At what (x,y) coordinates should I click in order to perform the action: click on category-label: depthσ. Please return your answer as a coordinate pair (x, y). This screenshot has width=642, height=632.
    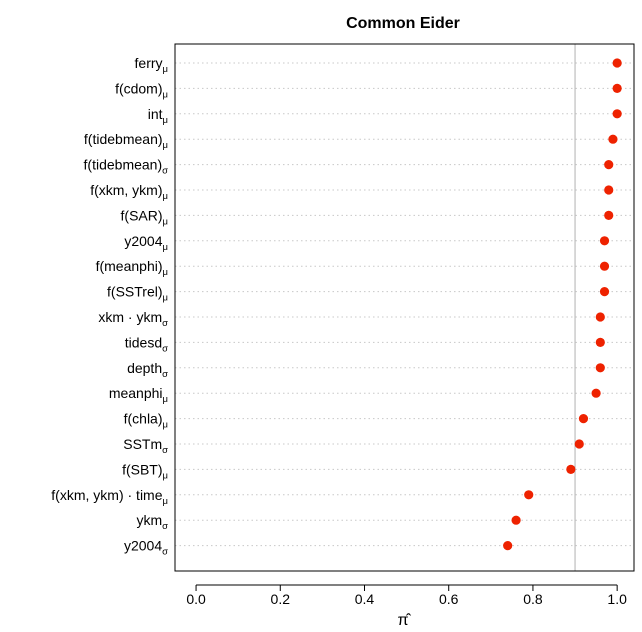
    Looking at the image, I should click on (147, 370).